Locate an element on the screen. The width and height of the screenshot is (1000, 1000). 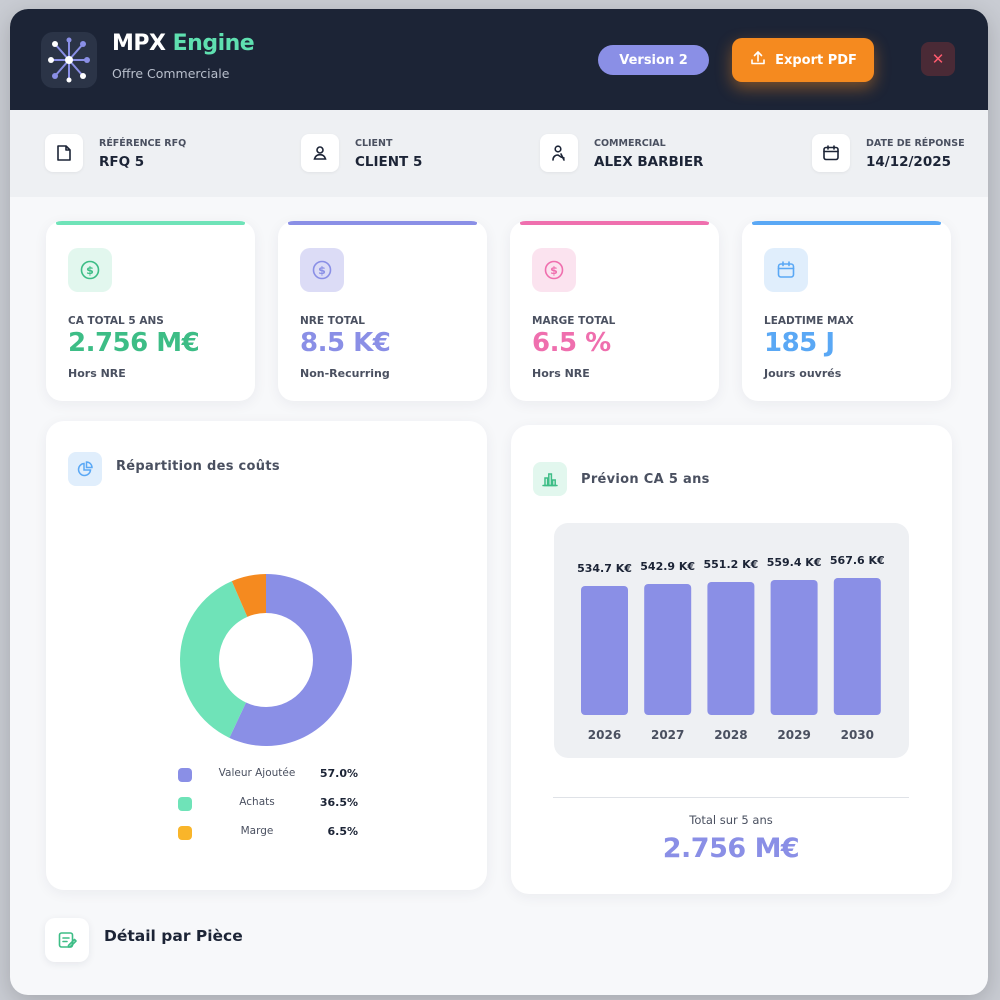
app-title: MPX Engine is located at coordinates (183, 43).